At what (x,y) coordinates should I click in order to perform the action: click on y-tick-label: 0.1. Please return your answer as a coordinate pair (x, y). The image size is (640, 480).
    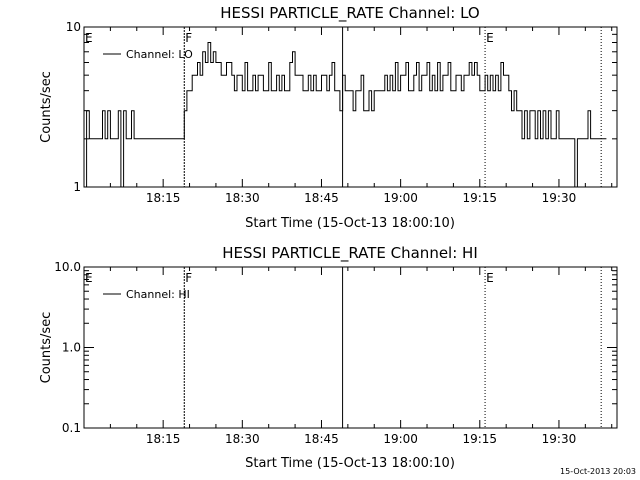
    Looking at the image, I should click on (71, 428).